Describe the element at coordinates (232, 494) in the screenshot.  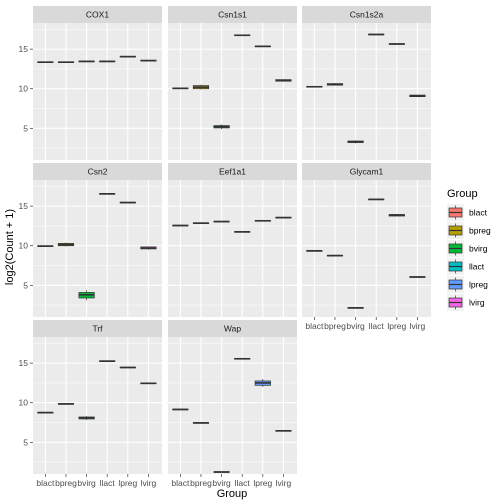
I see `x-axis-title: Group` at that location.